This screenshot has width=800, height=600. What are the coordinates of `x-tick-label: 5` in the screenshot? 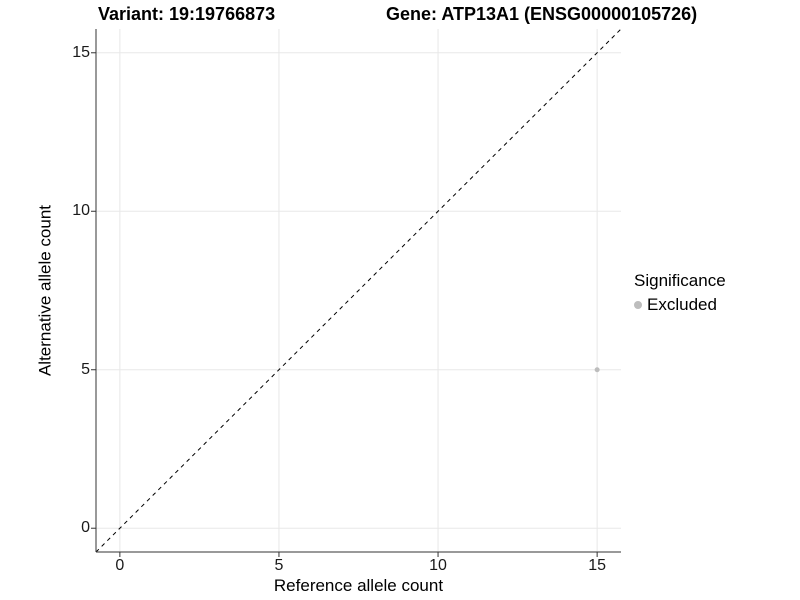 It's located at (279, 565).